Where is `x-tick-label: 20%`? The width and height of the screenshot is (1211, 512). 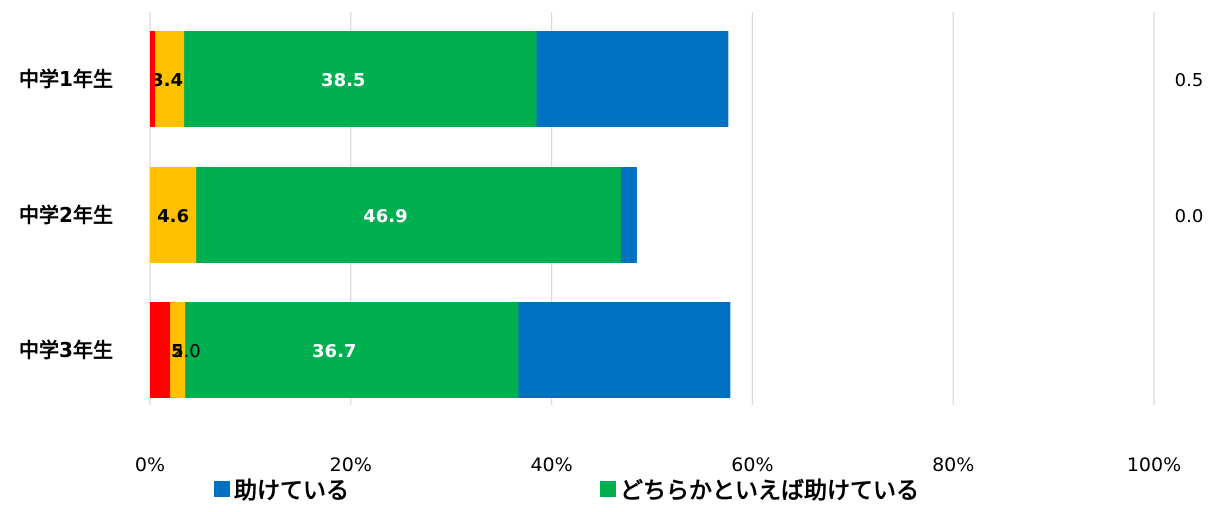 x-tick-label: 20% is located at coordinates (351, 465).